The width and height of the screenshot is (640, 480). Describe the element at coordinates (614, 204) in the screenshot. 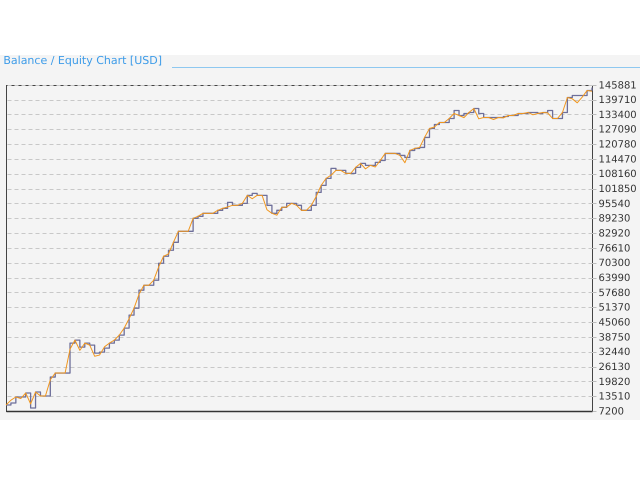

I see `y-tick-label: 95540` at that location.